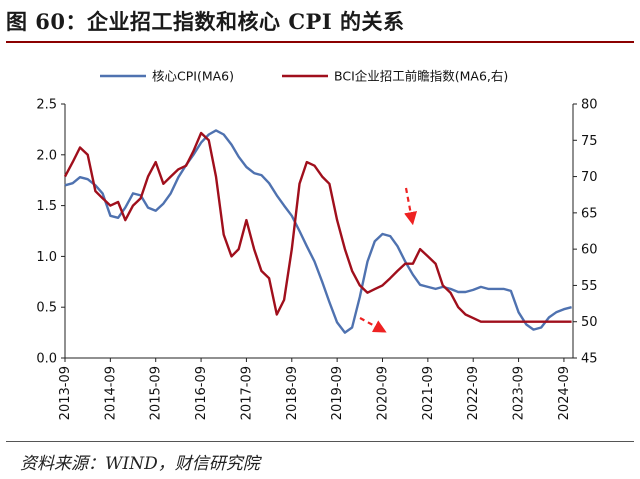 This screenshot has width=640, height=479. I want to click on legend-label-bci: BCI企业招工前瞻指数(MA6,右), so click(421, 76).